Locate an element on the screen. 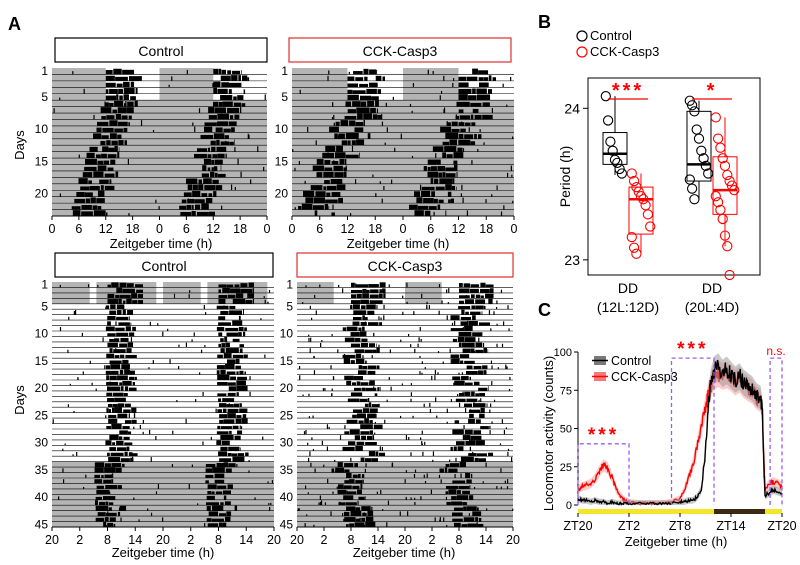 This screenshot has width=800, height=565. x-tick-label: 18 is located at coordinates (240, 229).